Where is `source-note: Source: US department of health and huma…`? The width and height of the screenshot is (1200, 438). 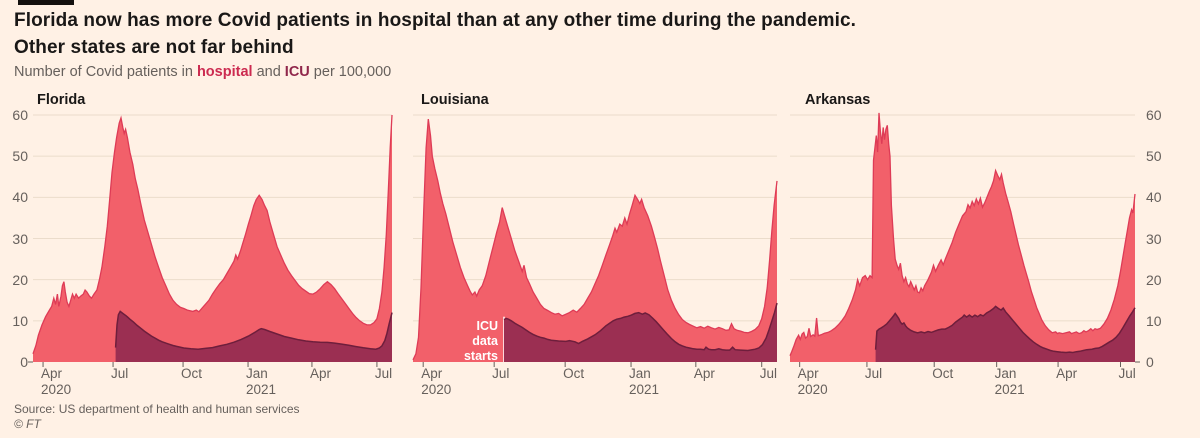
source-note: Source: US department of health and huma… is located at coordinates (157, 409).